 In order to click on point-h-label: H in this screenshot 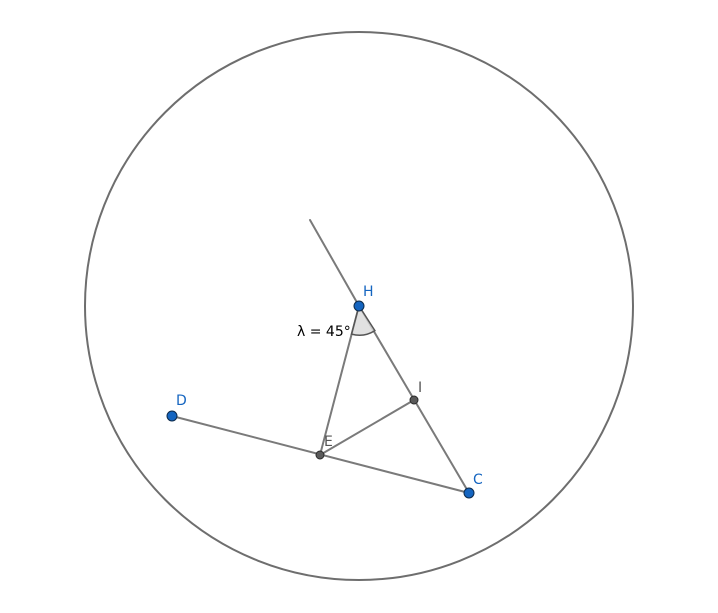, I will do `click(368, 292)`.